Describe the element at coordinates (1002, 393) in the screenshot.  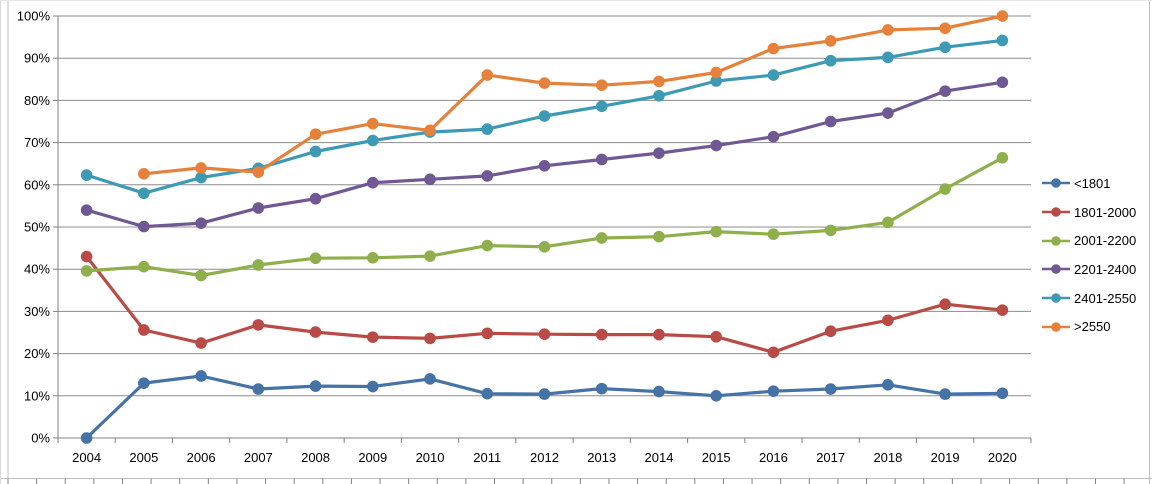
I see `series-point-0-2020` at that location.